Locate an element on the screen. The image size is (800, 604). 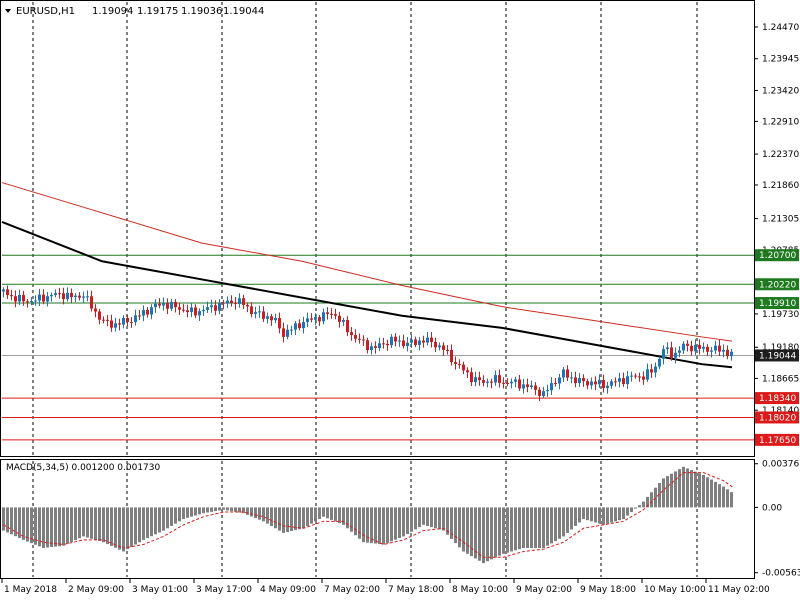
high-value: 1.19175 is located at coordinates (157, 11).